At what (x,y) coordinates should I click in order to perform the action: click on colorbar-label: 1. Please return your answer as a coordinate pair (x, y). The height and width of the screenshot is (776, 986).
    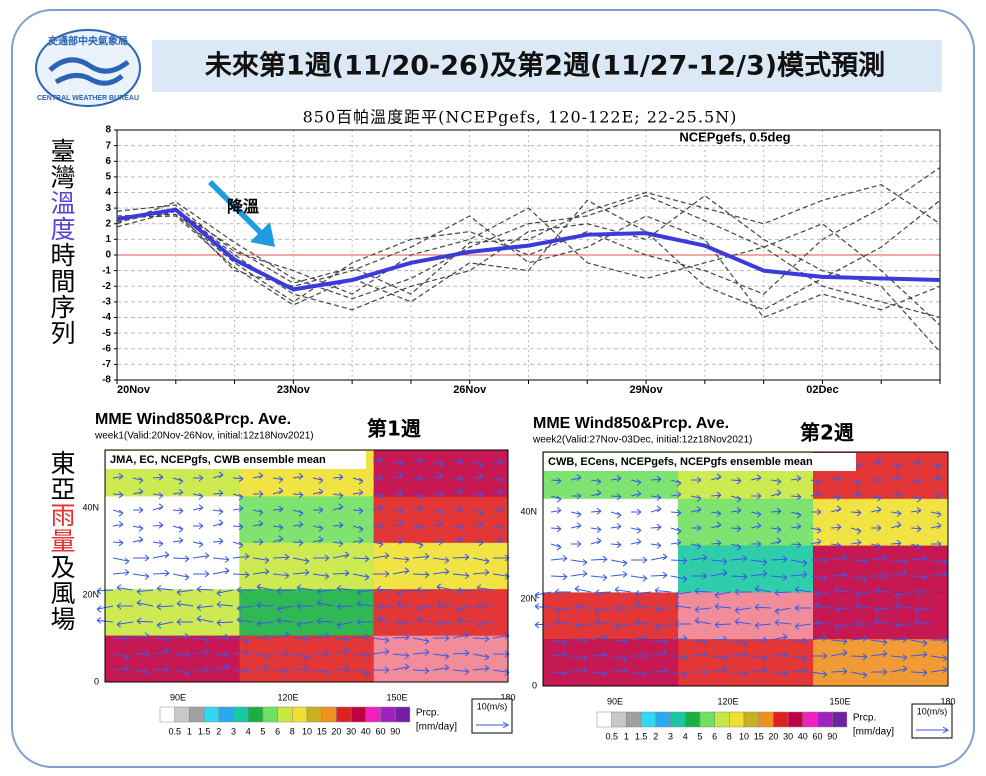
    Looking at the image, I should click on (626, 736).